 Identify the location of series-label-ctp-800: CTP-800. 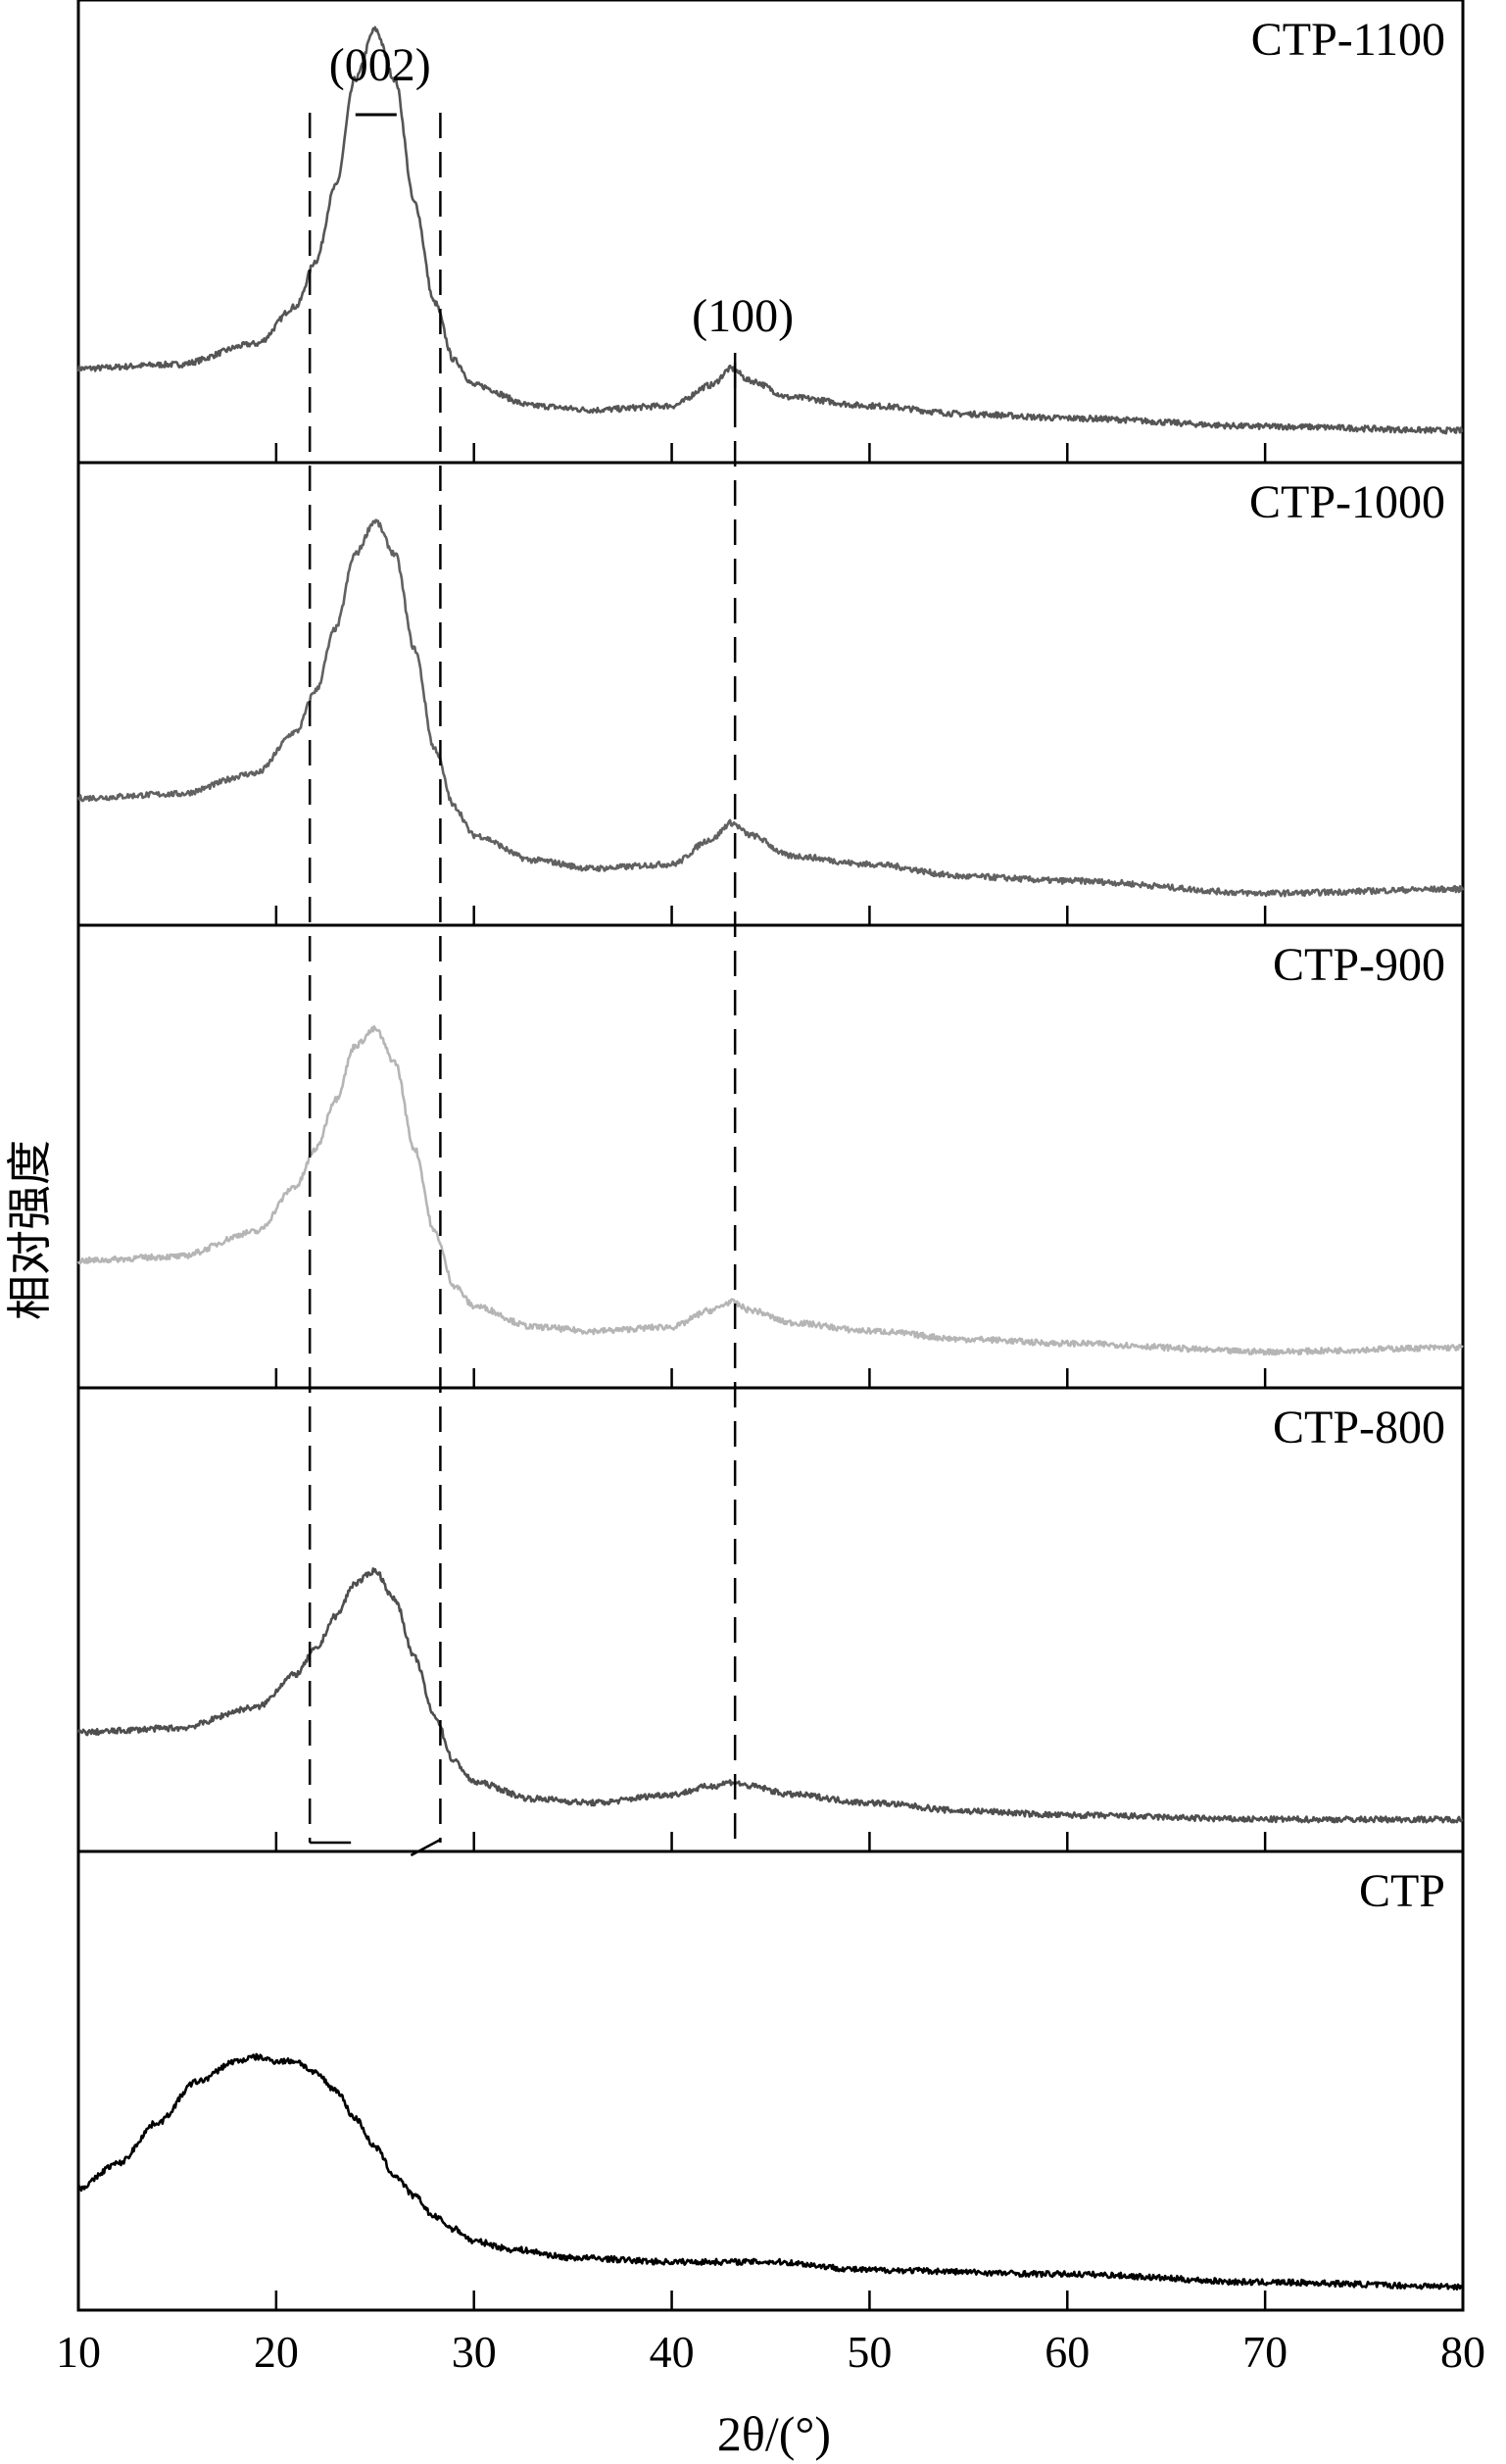
(1359, 1428).